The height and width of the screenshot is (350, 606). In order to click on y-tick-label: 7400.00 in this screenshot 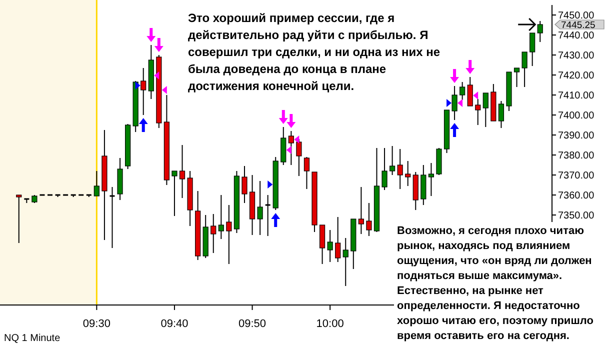, I will do `click(576, 116)`.